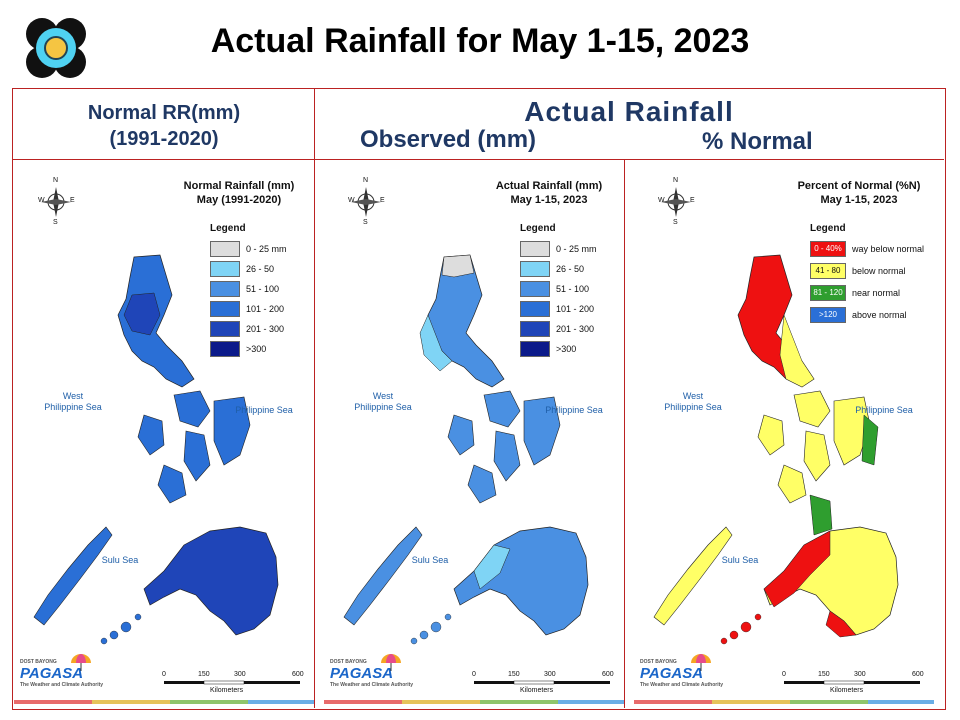 The width and height of the screenshot is (960, 720). What do you see at coordinates (624, 433) in the screenshot?
I see `divider-right` at bounding box center [624, 433].